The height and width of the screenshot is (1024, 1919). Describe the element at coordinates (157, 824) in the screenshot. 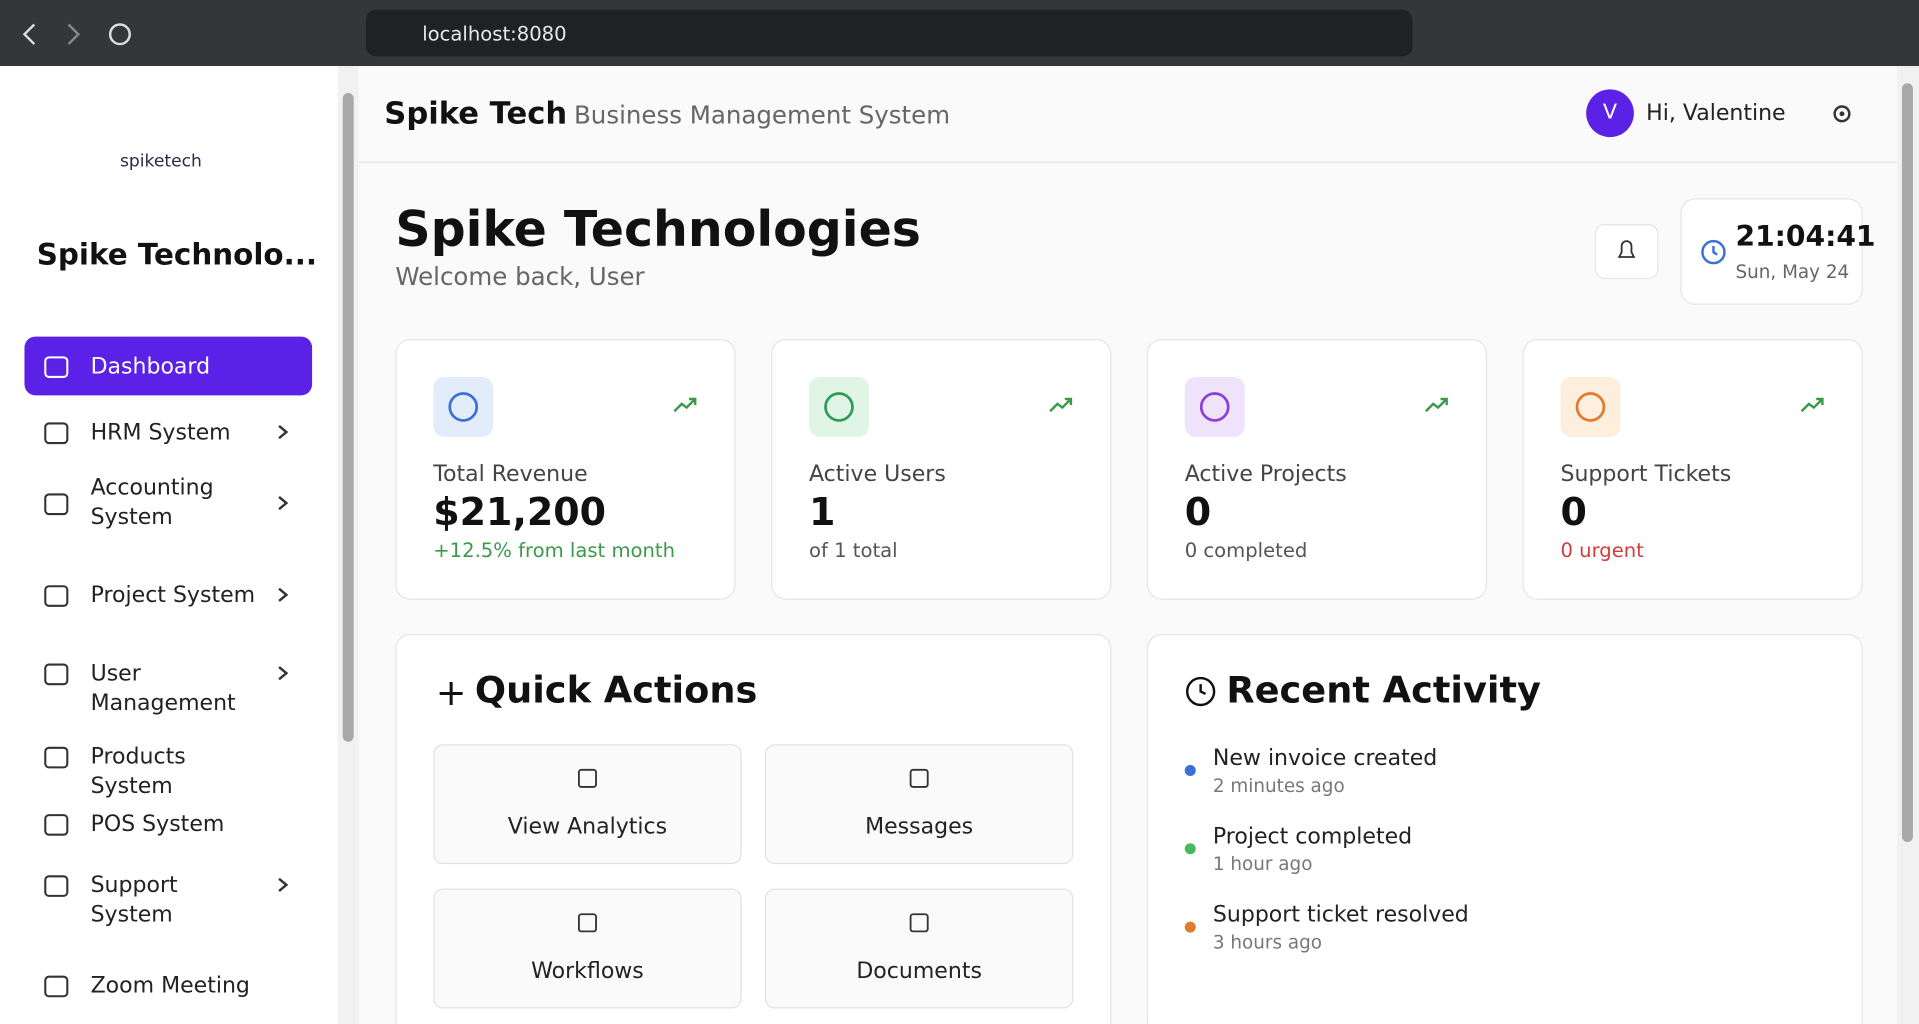

I see `nav-label: POS System` at that location.